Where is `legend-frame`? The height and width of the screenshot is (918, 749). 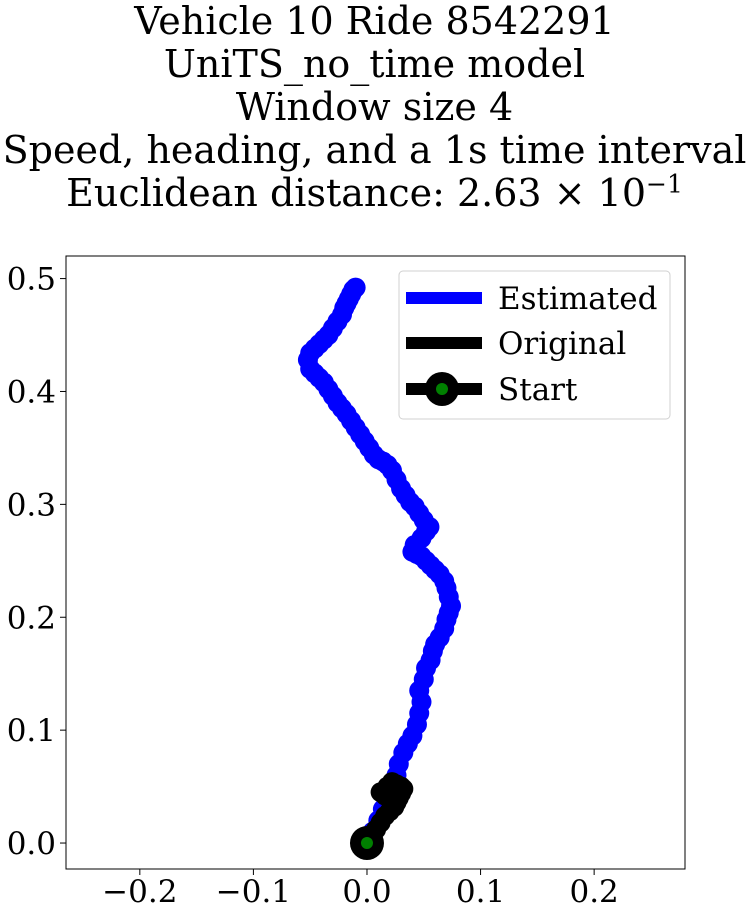
legend-frame is located at coordinates (534, 345).